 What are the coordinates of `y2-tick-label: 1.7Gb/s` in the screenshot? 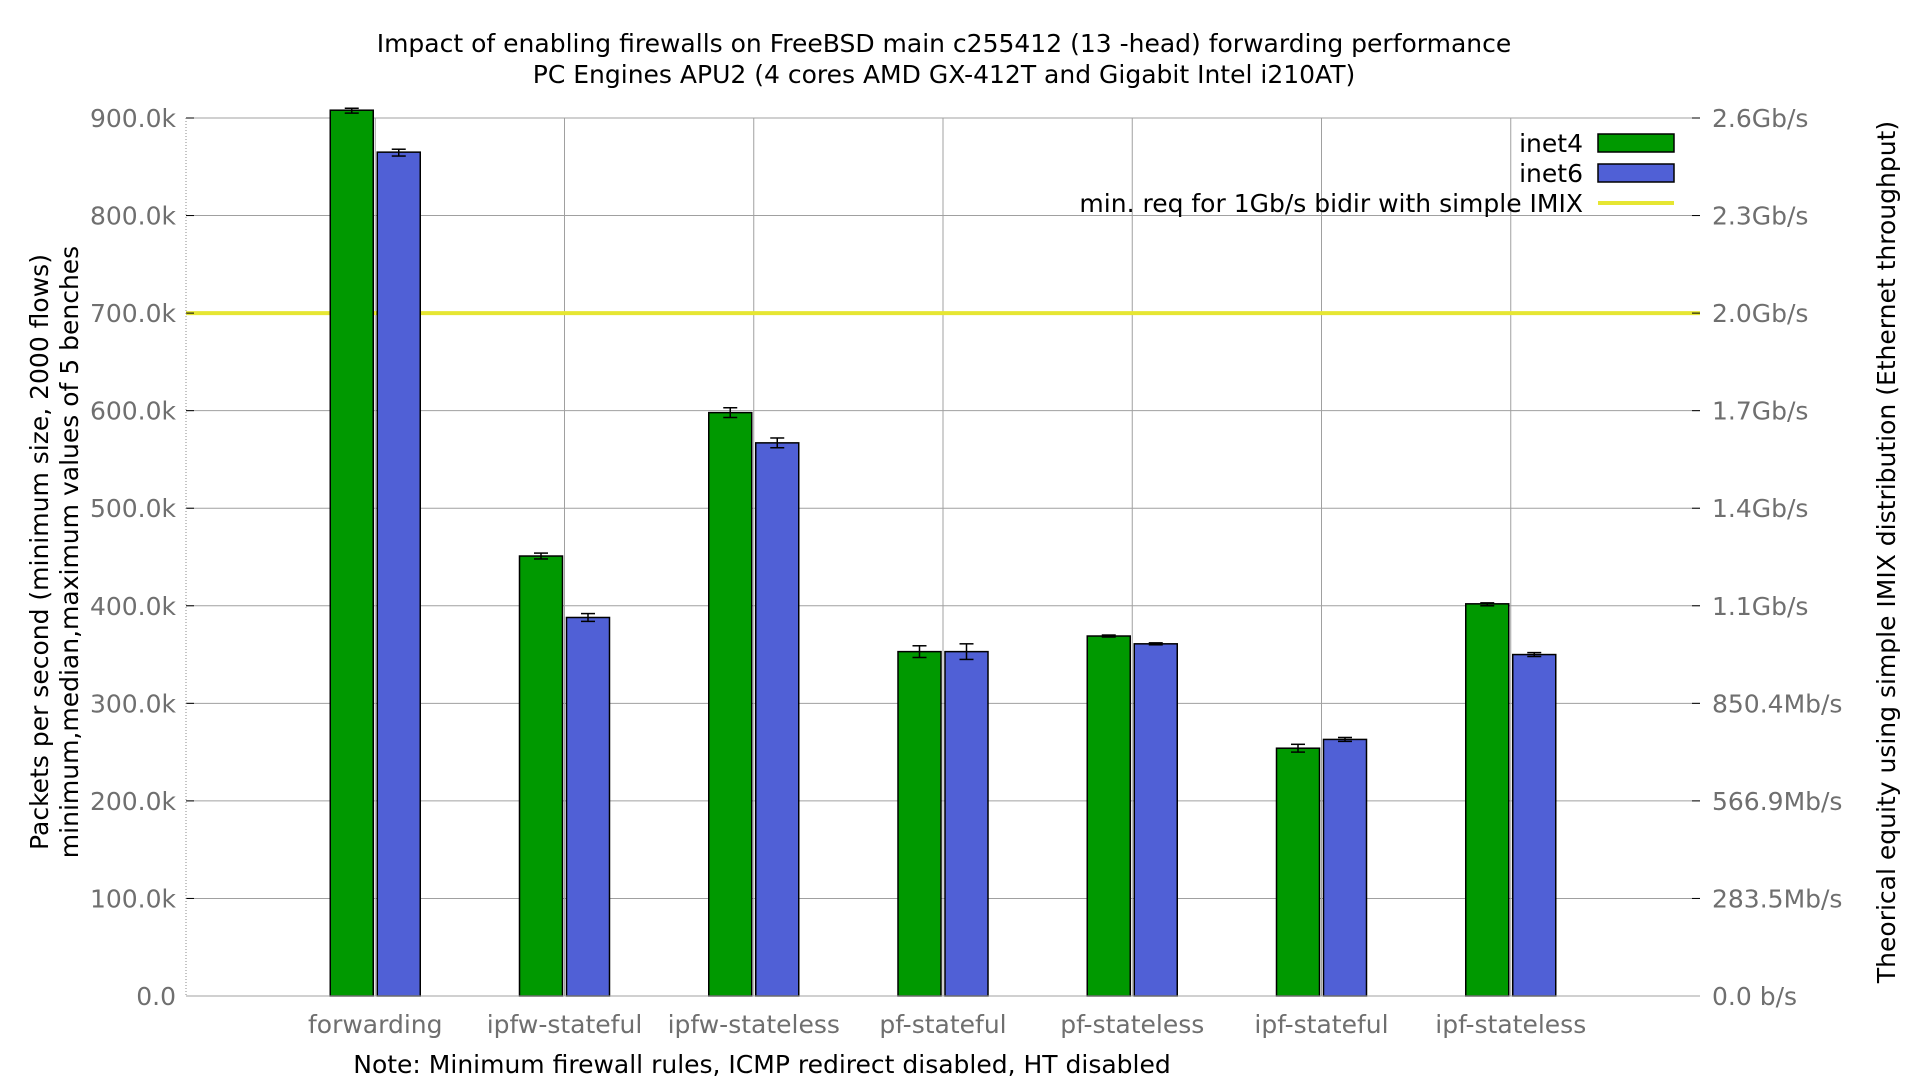 It's located at (1760, 411).